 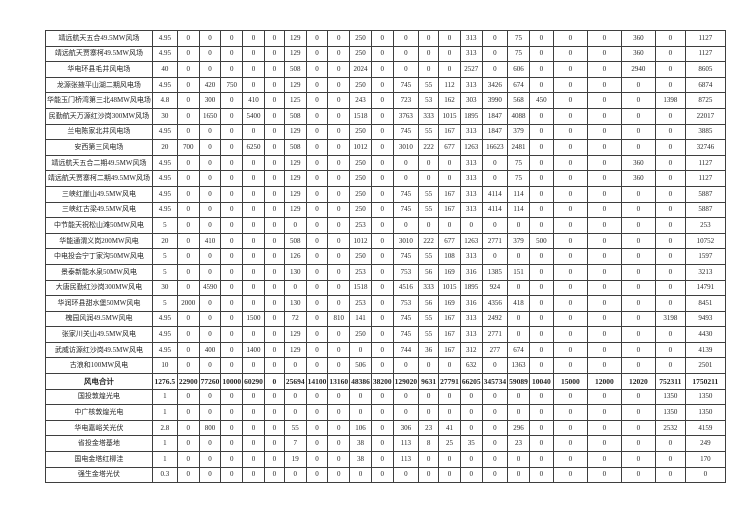 What do you see at coordinates (360, 366) in the screenshot?
I see `value-cell: 506` at bounding box center [360, 366].